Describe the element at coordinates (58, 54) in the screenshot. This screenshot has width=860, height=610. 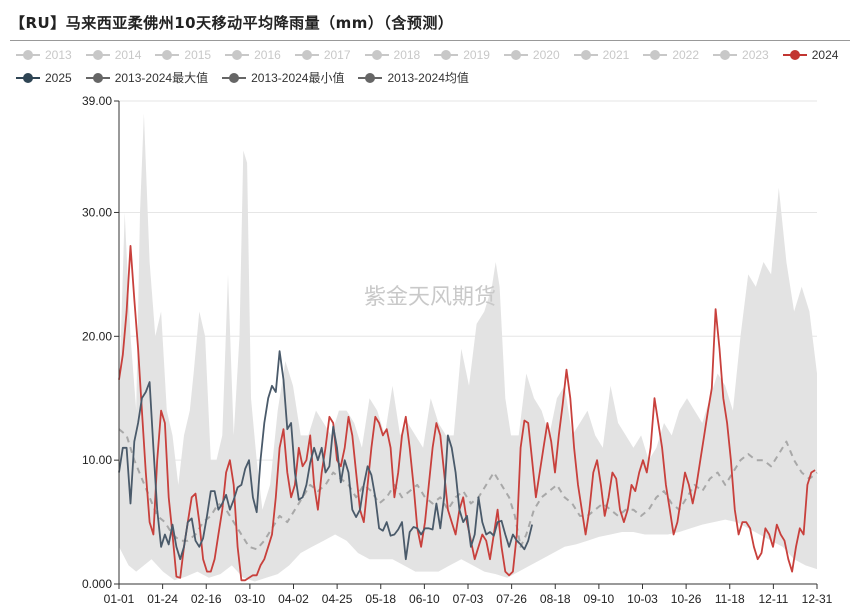
I see `legend-label: 2013` at that location.